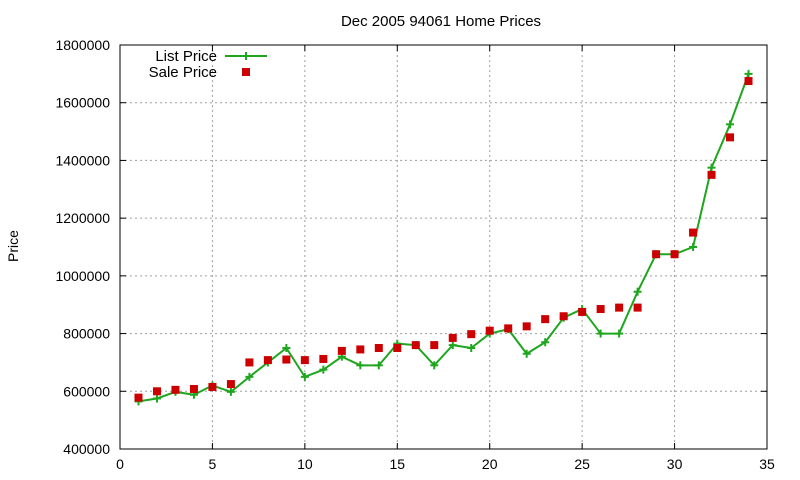  Describe the element at coordinates (490, 464) in the screenshot. I see `x-tick-label: 20` at that location.